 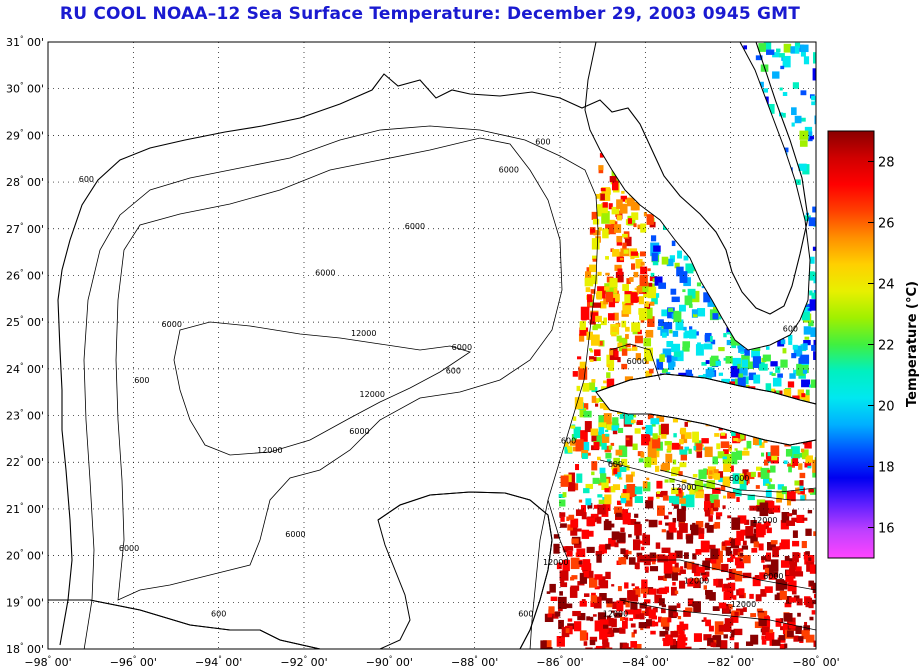 I want to click on lat-tick-label: 26° 00', so click(x=25, y=275).